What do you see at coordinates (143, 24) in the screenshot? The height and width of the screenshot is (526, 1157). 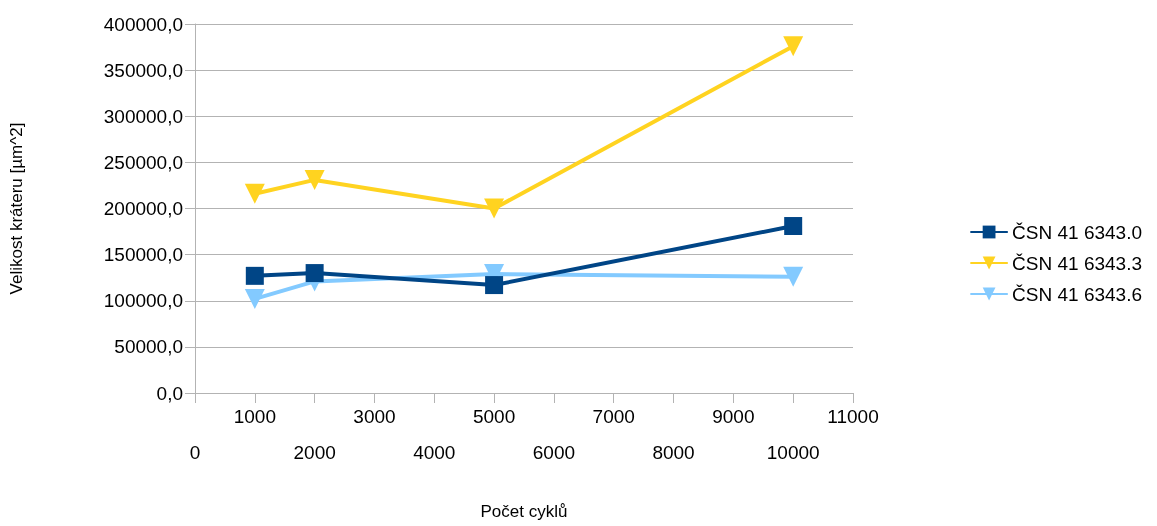 I see `y-tick-label: 400000,0` at bounding box center [143, 24].